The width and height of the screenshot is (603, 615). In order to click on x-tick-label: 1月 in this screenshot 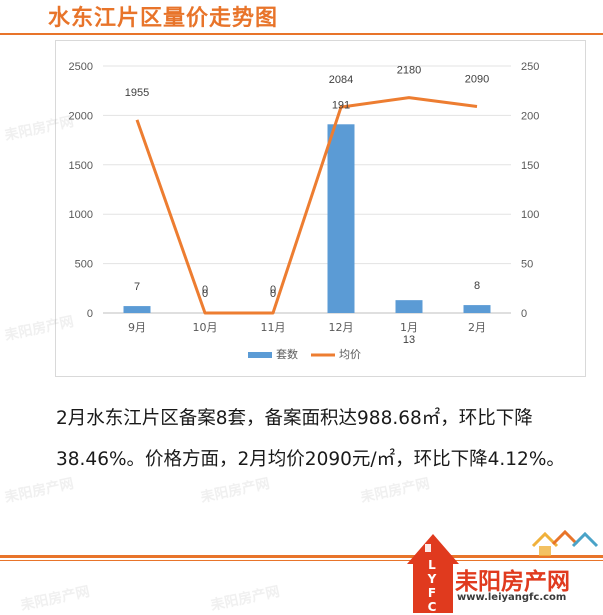, I will do `click(409, 327)`.